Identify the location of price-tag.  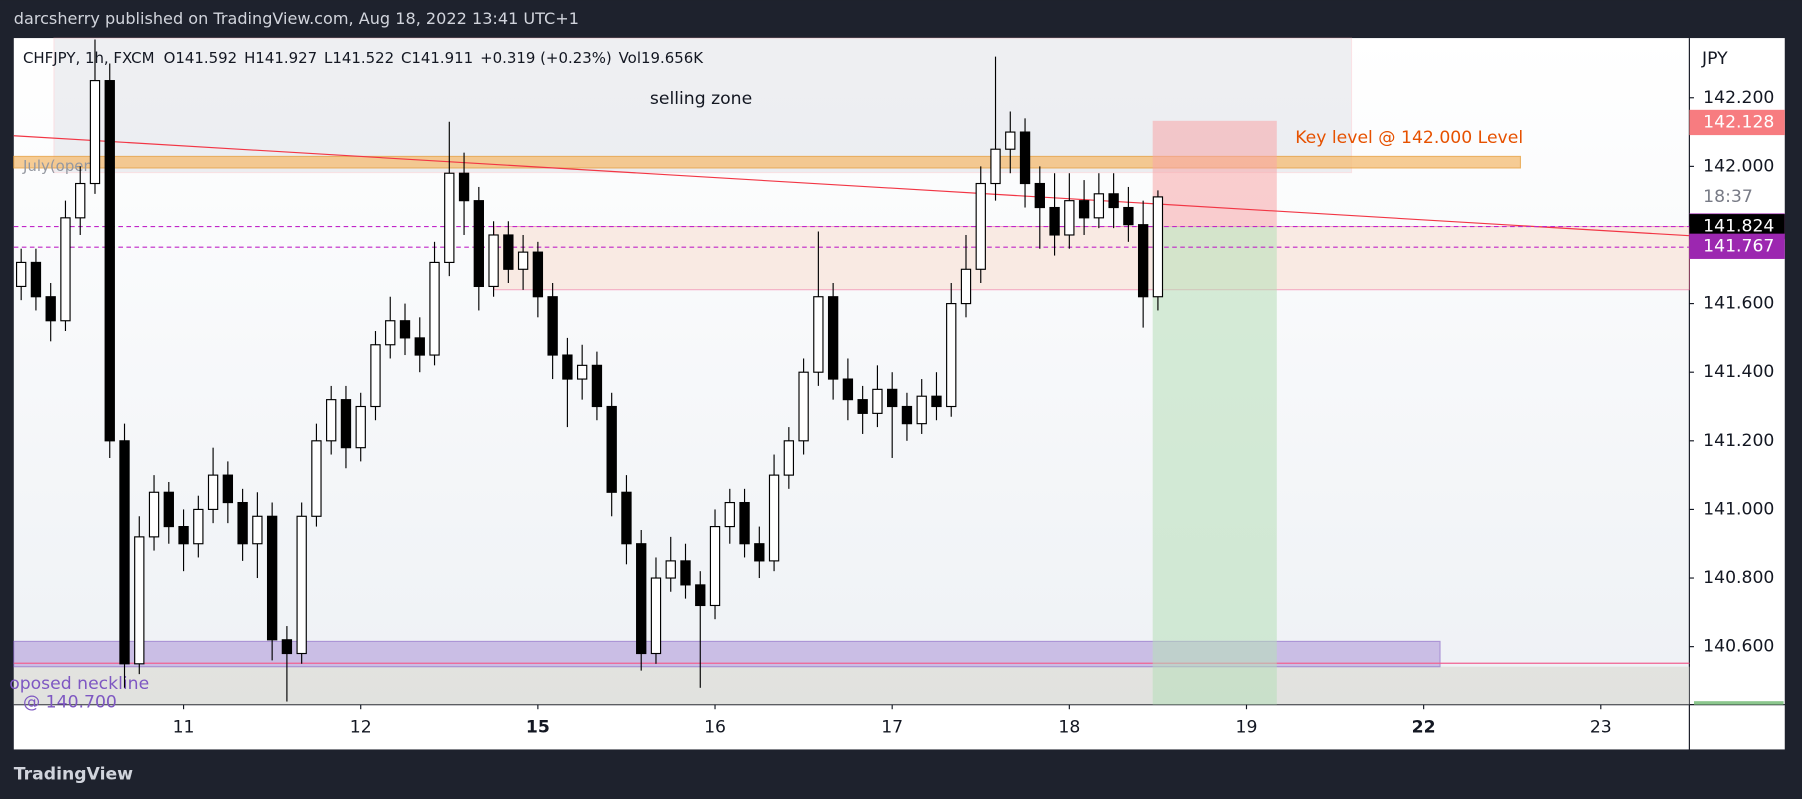
(1737, 246).